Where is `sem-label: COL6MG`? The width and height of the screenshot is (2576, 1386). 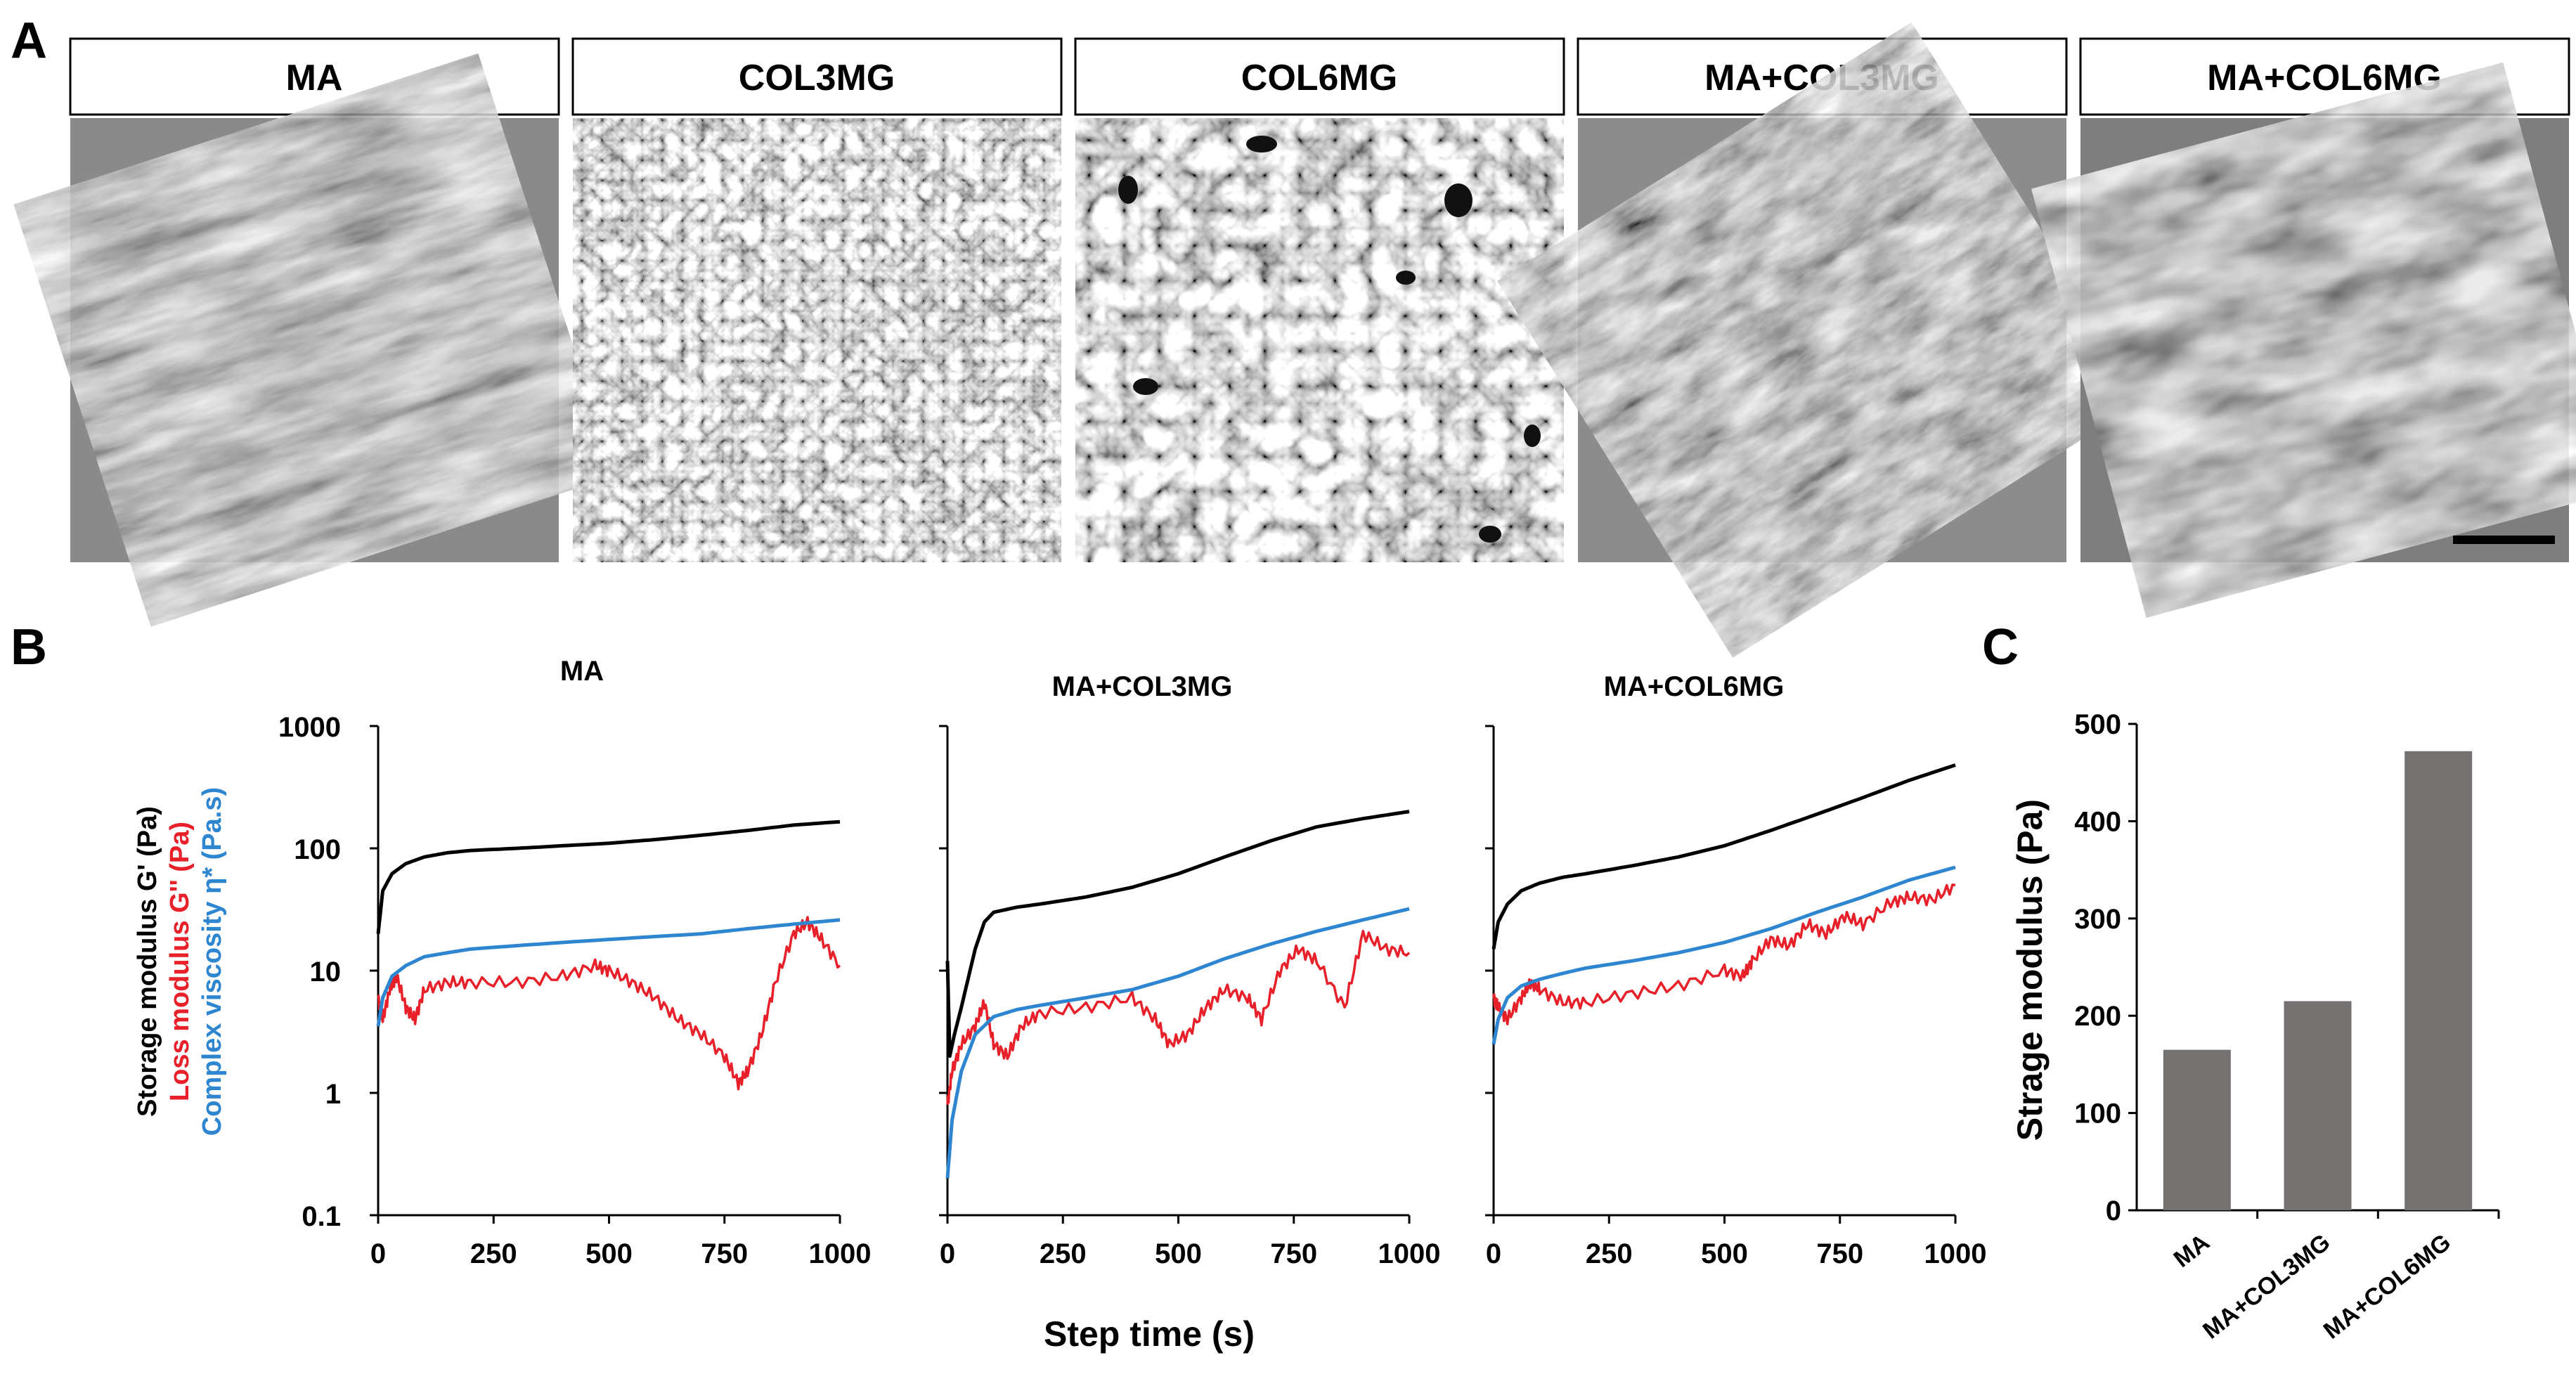
sem-label: COL6MG is located at coordinates (1319, 78).